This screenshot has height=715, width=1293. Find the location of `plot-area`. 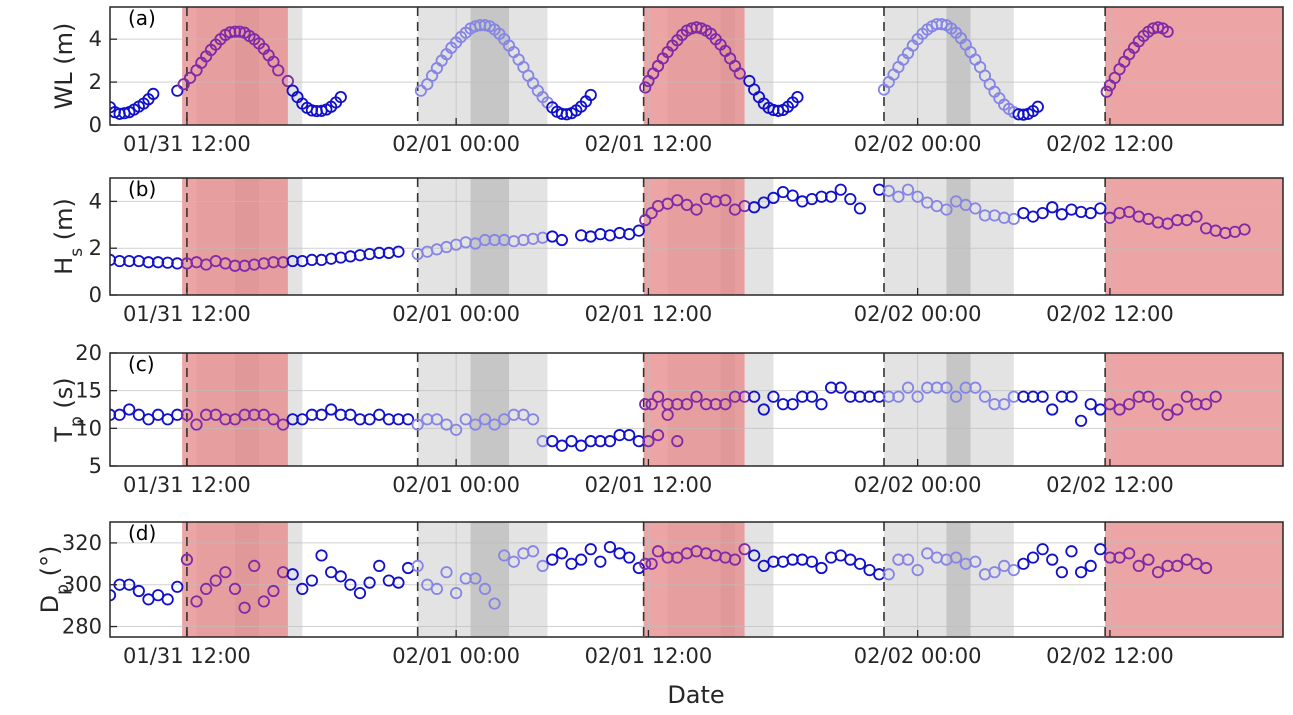

plot-area is located at coordinates (696, 579).